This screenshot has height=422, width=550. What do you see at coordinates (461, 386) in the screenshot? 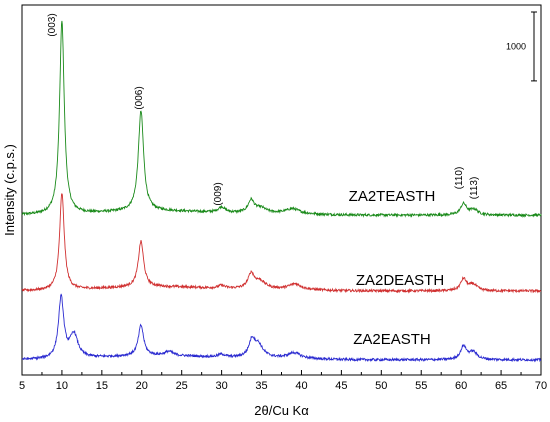
I see `x-tick-label: 60` at bounding box center [461, 386].